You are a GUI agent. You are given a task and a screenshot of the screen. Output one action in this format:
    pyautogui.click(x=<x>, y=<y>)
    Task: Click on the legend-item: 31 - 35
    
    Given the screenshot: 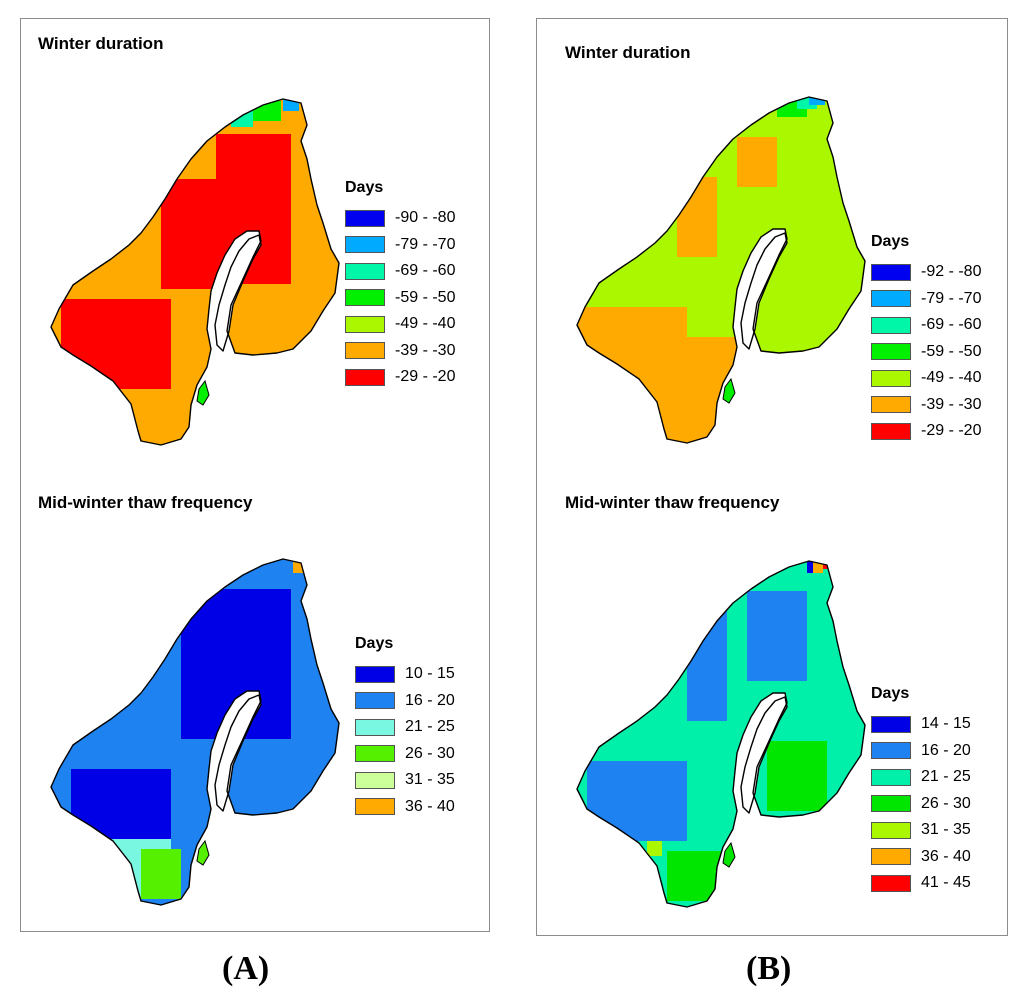 What is the action you would take?
    pyautogui.click(x=405, y=780)
    